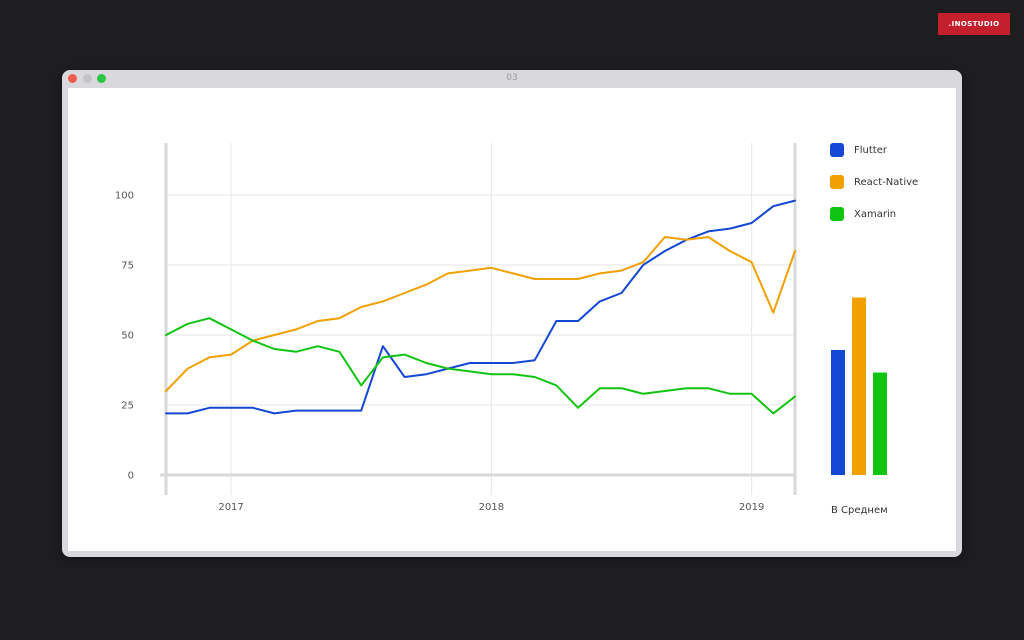  I want to click on window-titlebar: 03, so click(512, 79).